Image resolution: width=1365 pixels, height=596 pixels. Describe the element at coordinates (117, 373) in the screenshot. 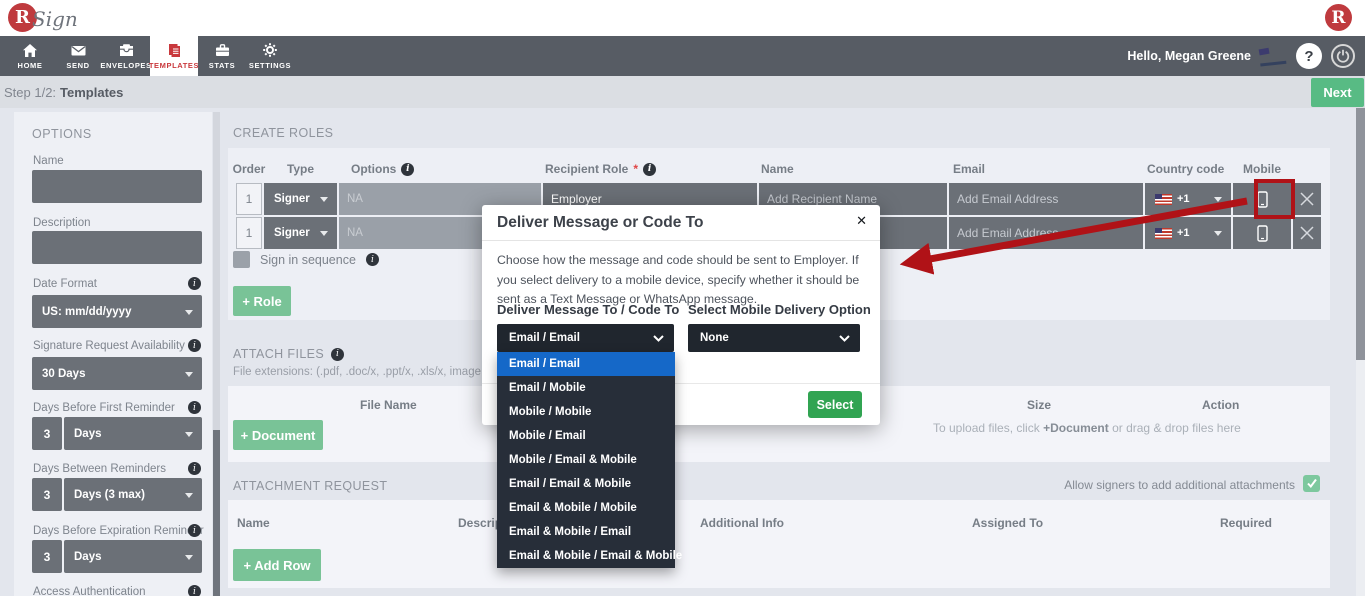

I see `availability-select: 30 Days` at that location.